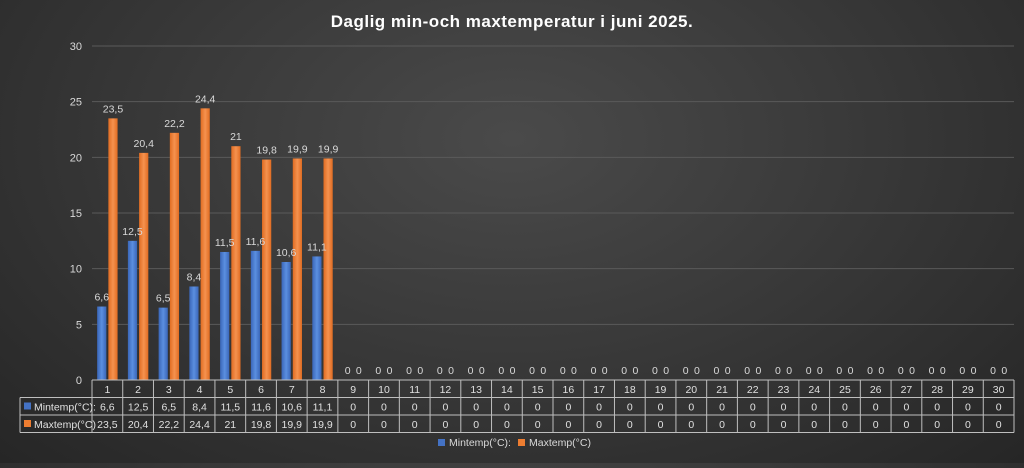 The width and height of the screenshot is (1024, 468). What do you see at coordinates (230, 408) in the screenshot?
I see `table-cell: 11,5` at bounding box center [230, 408].